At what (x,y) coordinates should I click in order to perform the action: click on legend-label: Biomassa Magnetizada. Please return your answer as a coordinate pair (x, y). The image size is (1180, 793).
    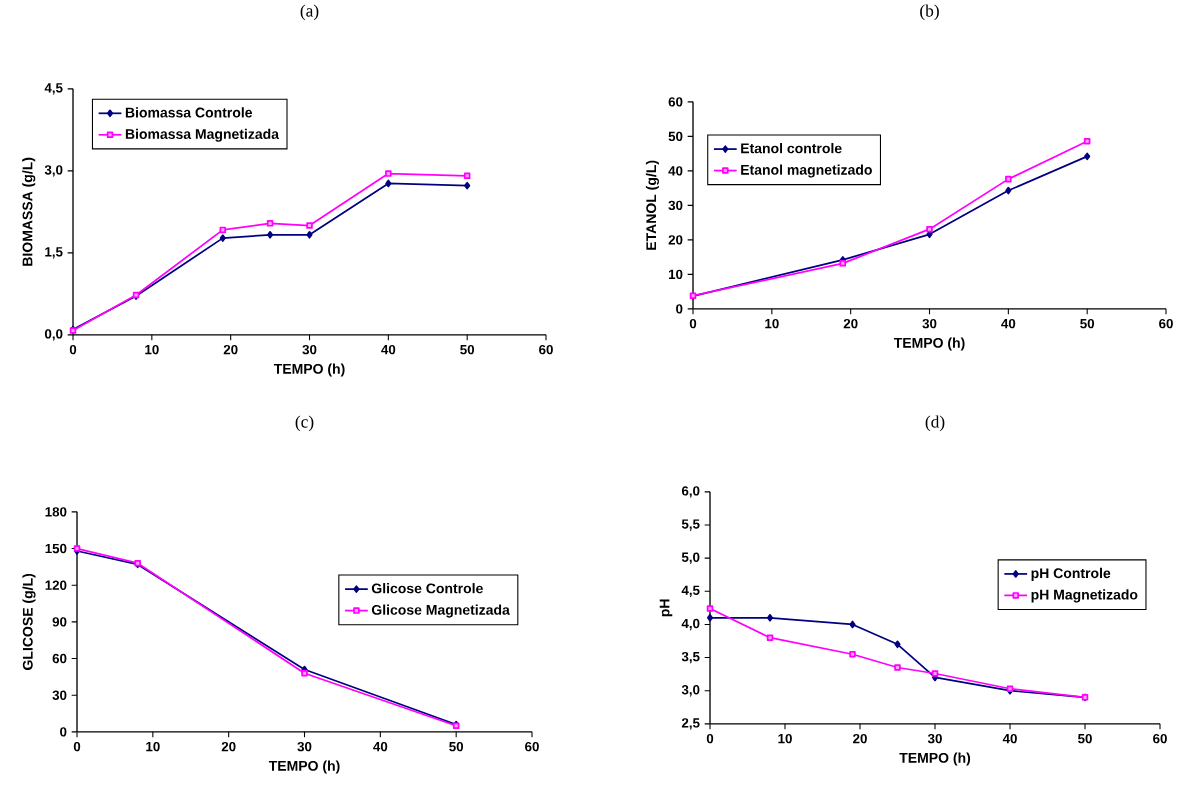
    Looking at the image, I should click on (202, 135).